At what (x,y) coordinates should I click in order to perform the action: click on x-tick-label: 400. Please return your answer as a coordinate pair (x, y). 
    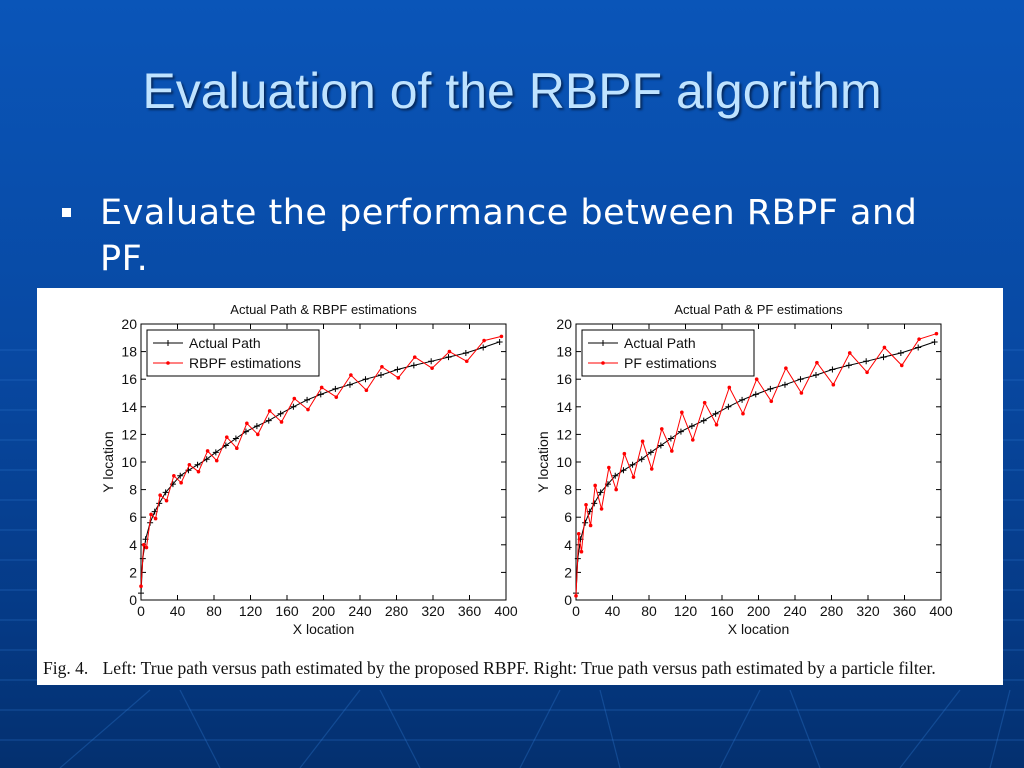
    Looking at the image, I should click on (941, 611).